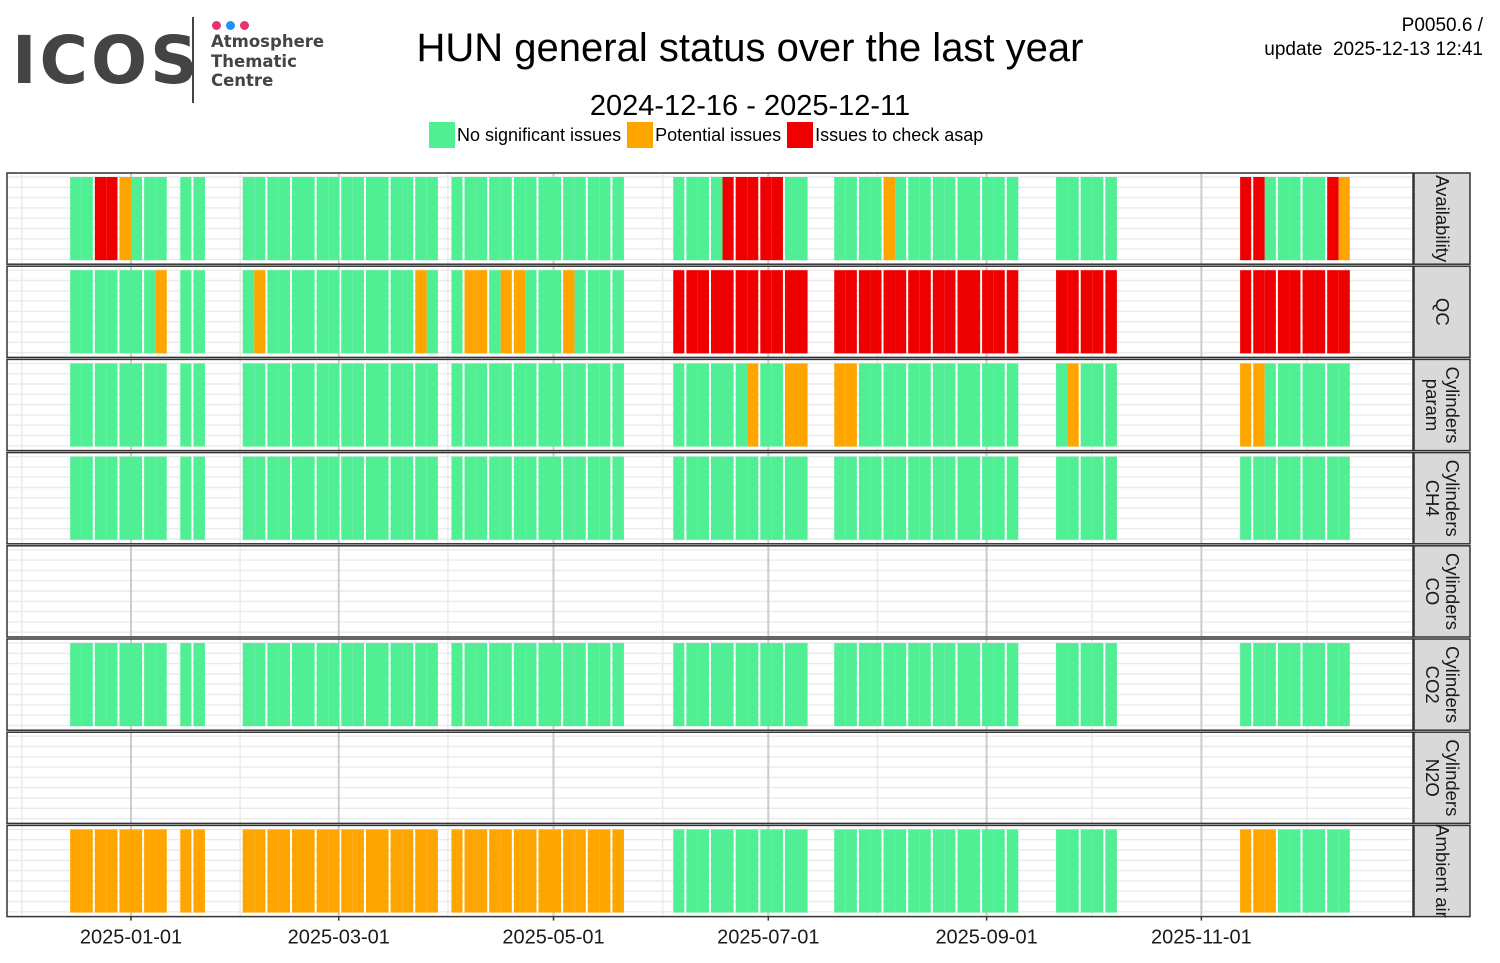  I want to click on facet-row: CylindersCO, so click(738, 591).